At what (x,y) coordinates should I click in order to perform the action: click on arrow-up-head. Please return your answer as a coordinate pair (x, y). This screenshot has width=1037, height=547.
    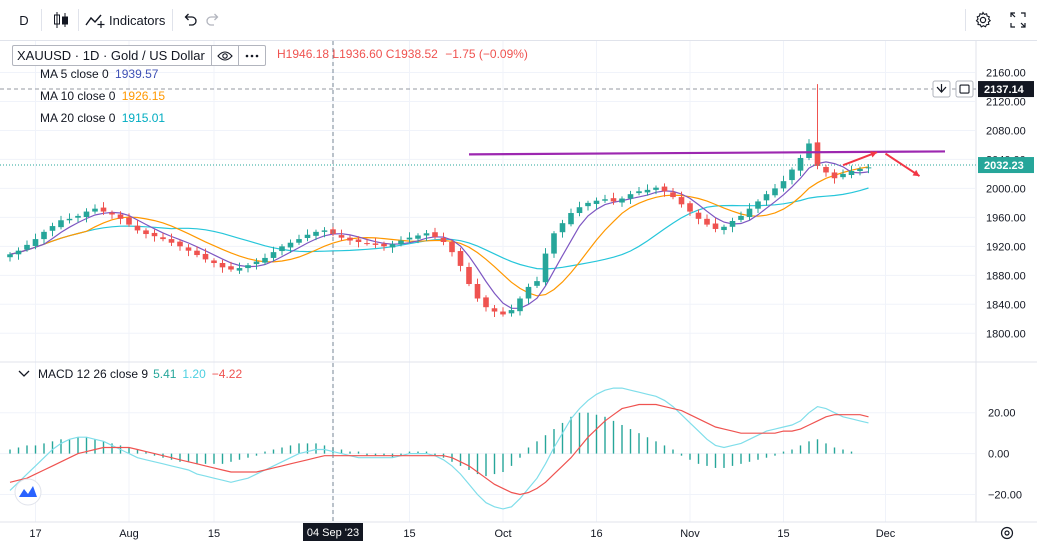
    Looking at the image, I should click on (873, 154).